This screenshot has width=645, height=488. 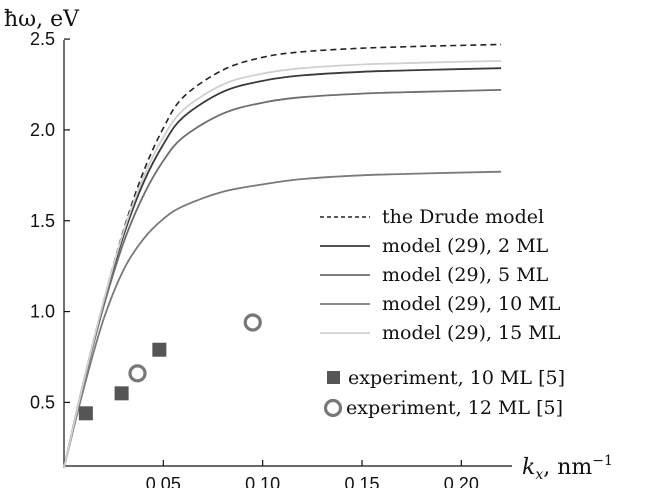 I want to click on y-tick-label: 2.0, so click(x=42, y=130).